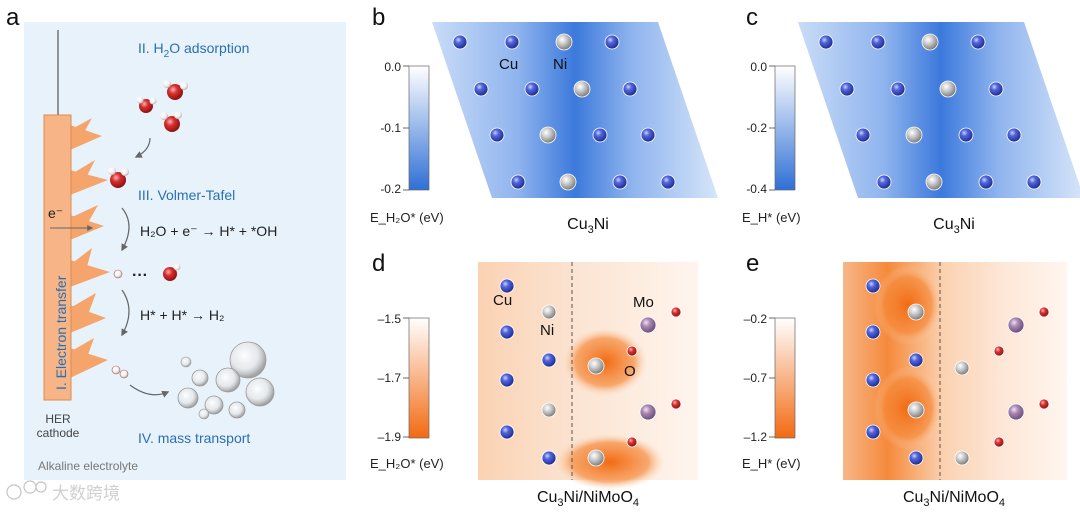  What do you see at coordinates (588, 499) in the screenshot?
I see `formula-d: Cu3Ni/NiMoO4` at bounding box center [588, 499].